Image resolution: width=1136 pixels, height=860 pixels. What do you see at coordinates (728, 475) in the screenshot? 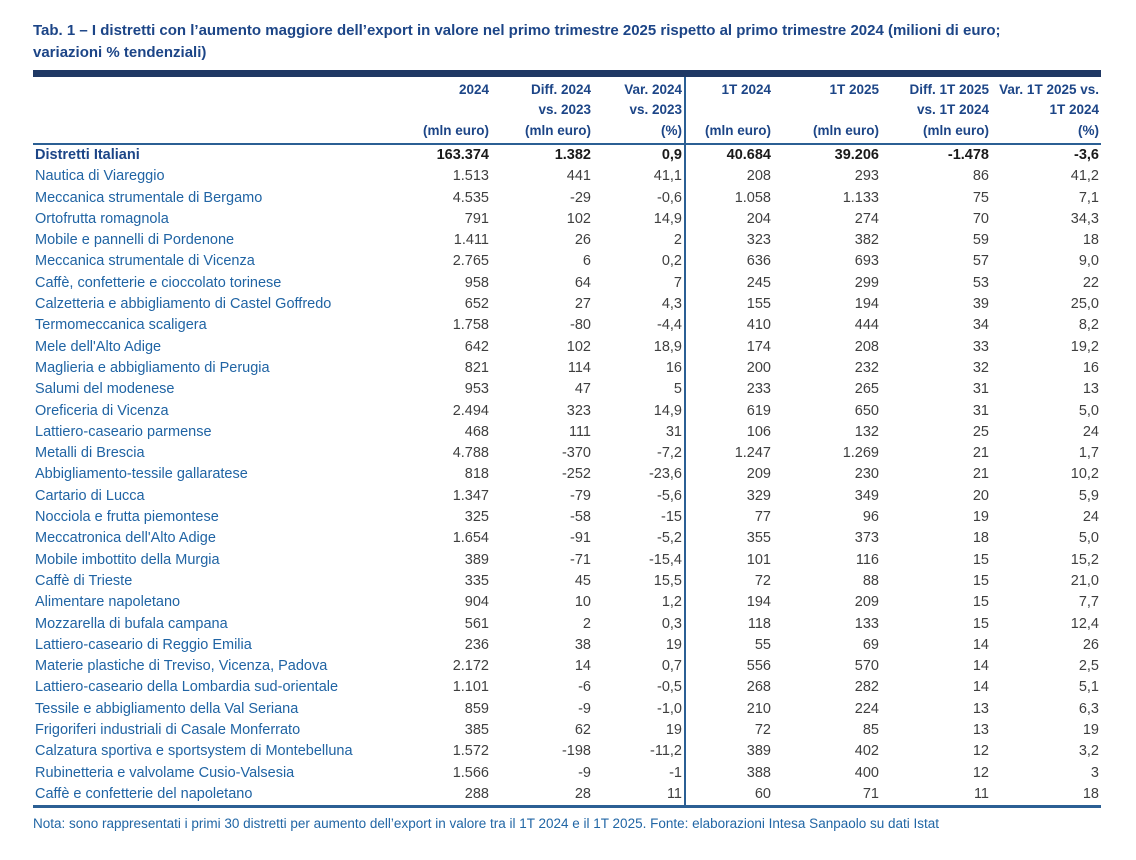
I see `value-cell: 209` at bounding box center [728, 475].